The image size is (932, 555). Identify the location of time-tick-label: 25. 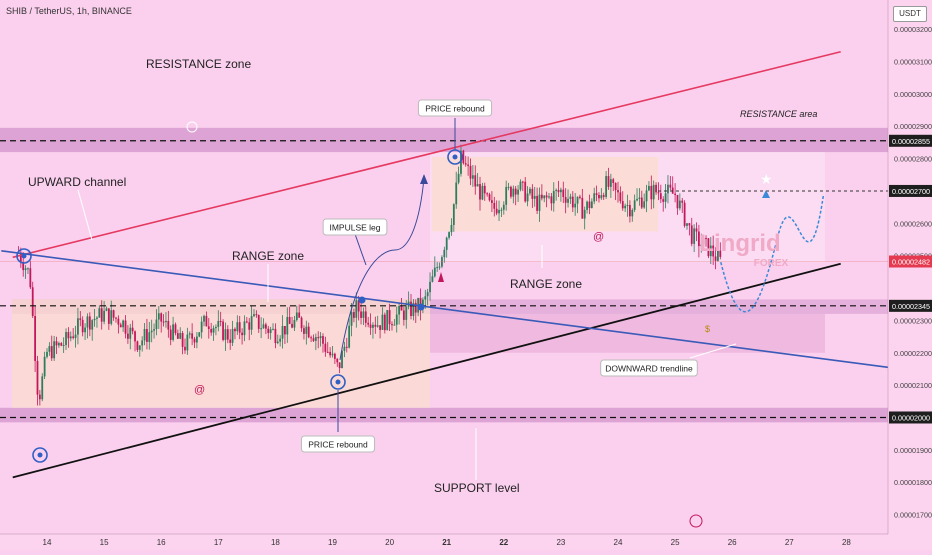
(675, 542).